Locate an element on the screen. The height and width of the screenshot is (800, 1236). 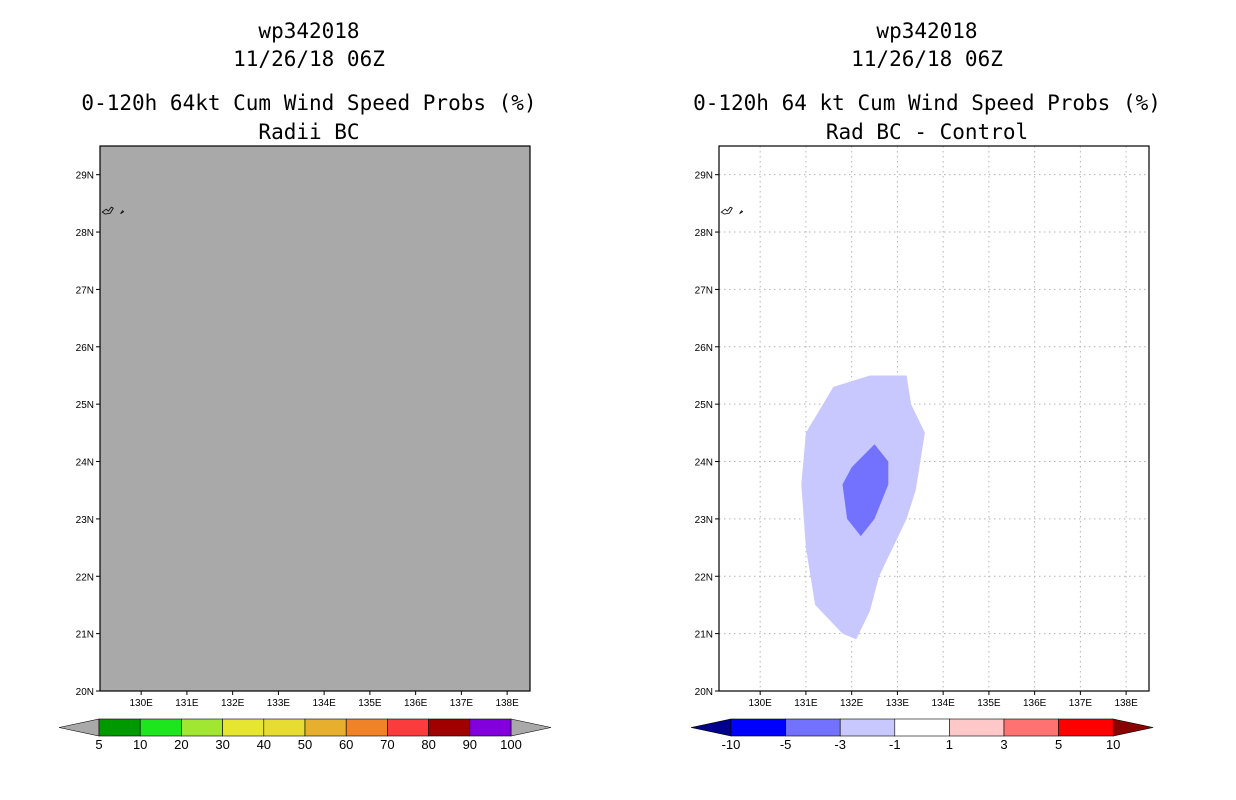
right-title-storm-id: wp342018 is located at coordinates (927, 31).